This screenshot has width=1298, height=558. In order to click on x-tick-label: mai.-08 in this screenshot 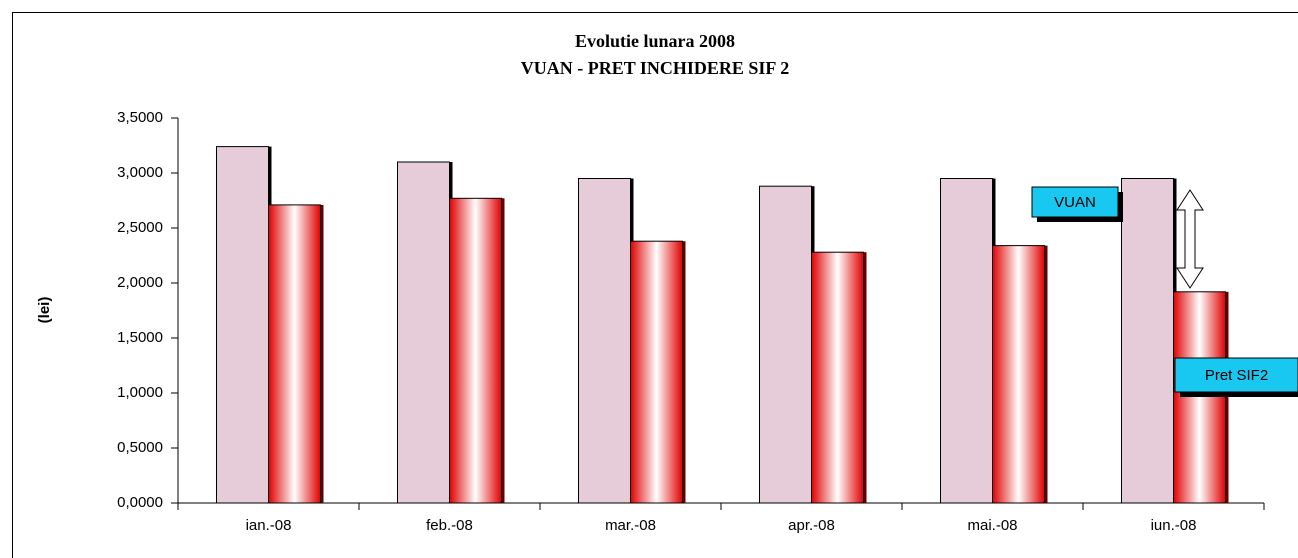, I will do `click(992, 525)`.